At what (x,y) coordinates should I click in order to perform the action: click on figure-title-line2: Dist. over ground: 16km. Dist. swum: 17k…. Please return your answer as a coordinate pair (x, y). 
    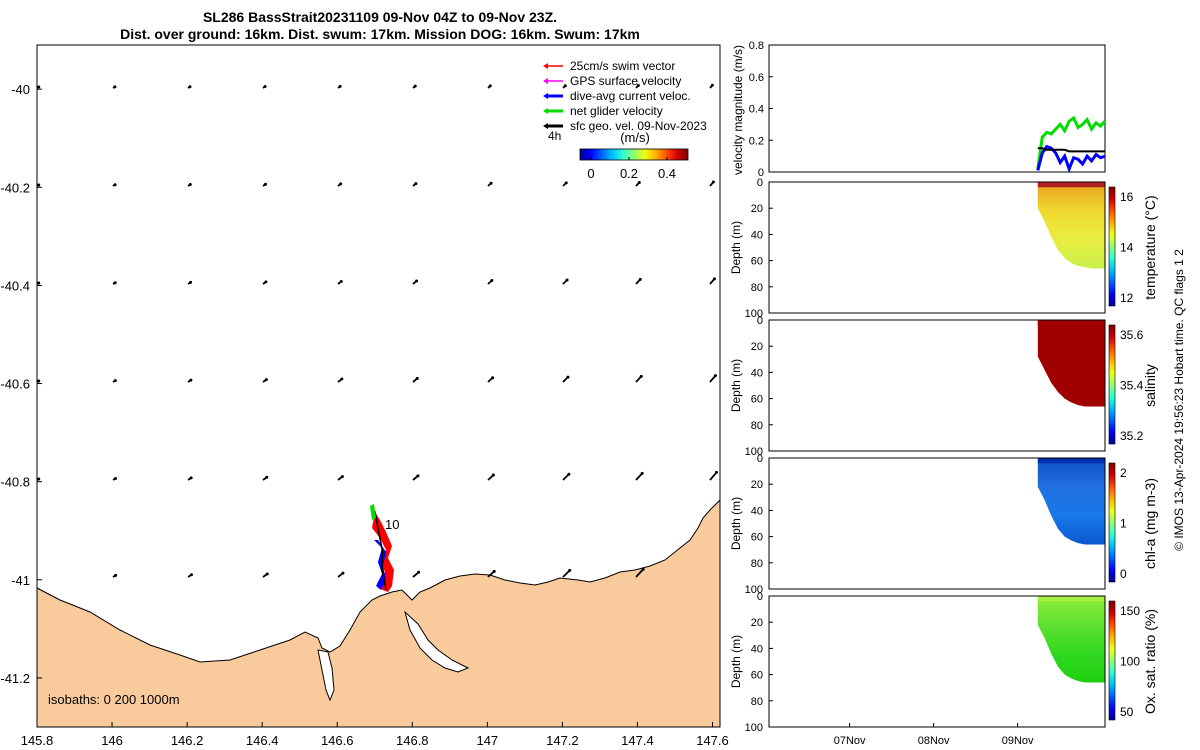
    Looking at the image, I should click on (380, 34).